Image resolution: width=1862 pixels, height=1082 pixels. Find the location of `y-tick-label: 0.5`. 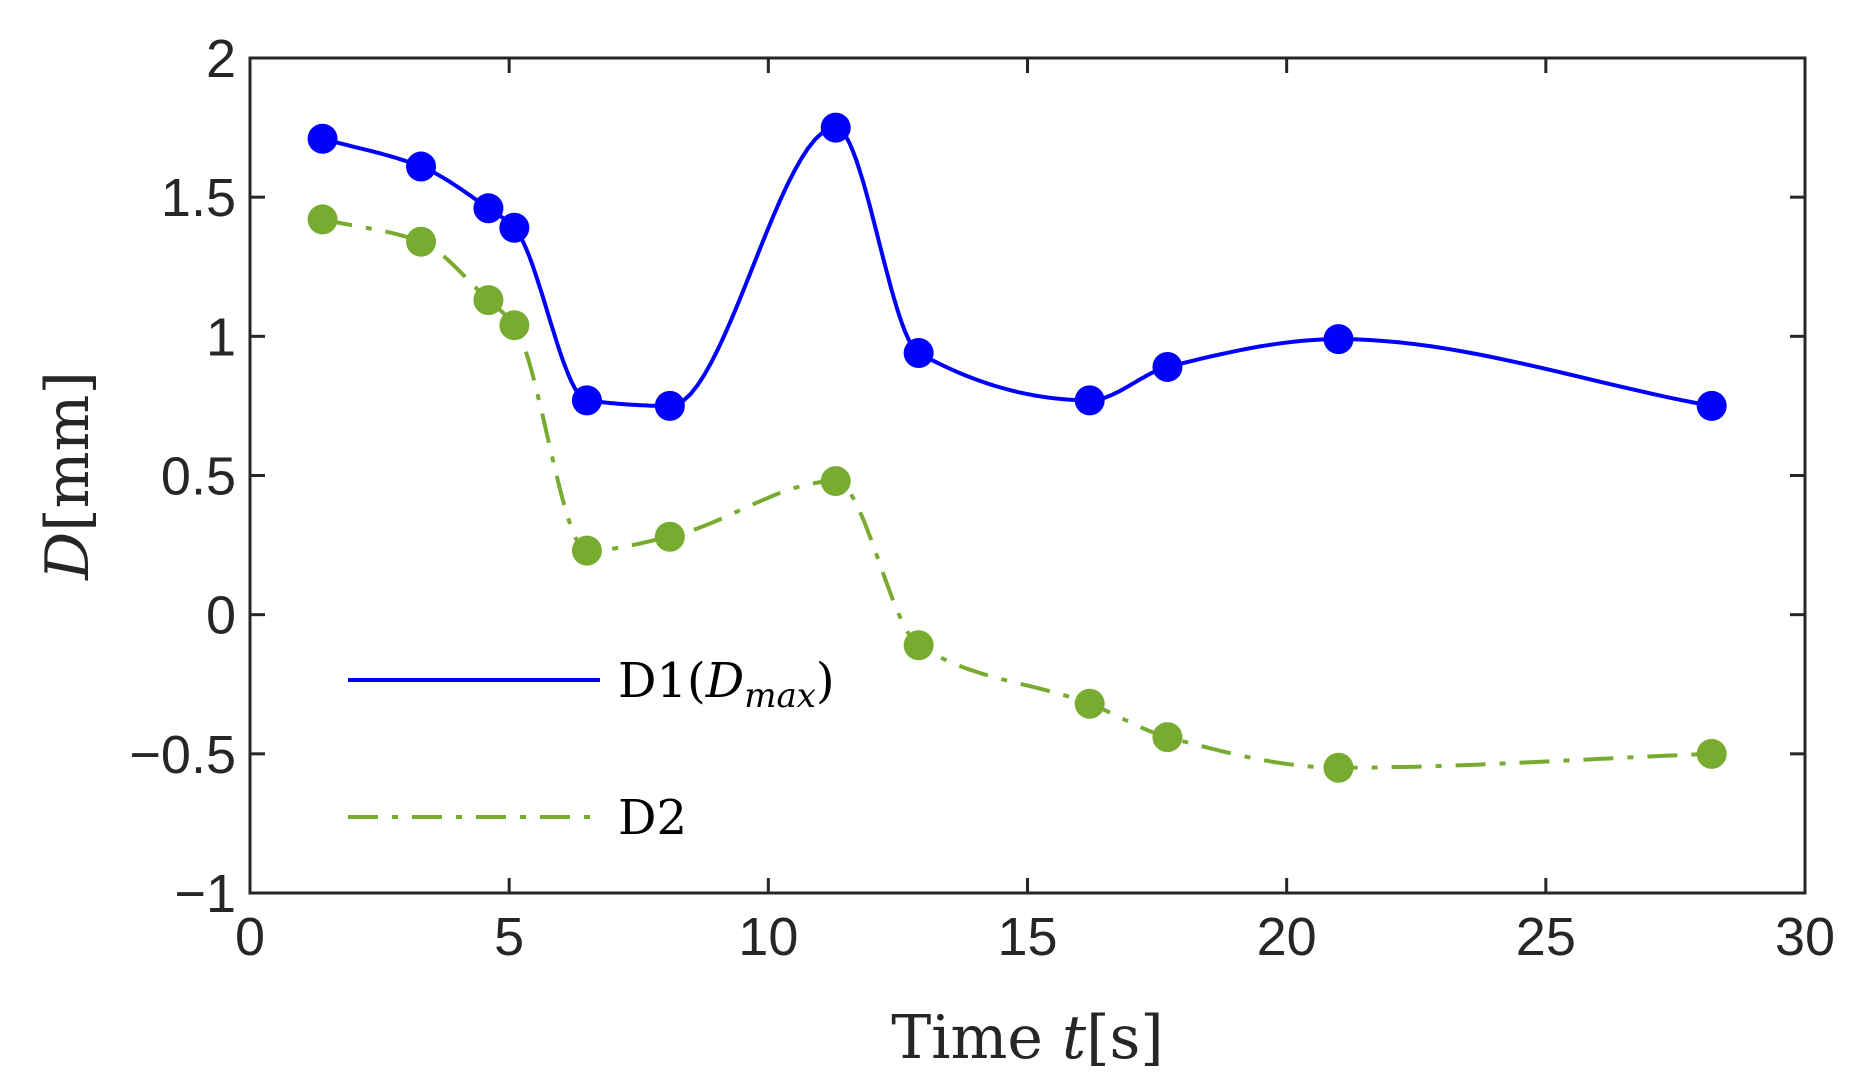

y-tick-label: 0.5 is located at coordinates (198, 477).